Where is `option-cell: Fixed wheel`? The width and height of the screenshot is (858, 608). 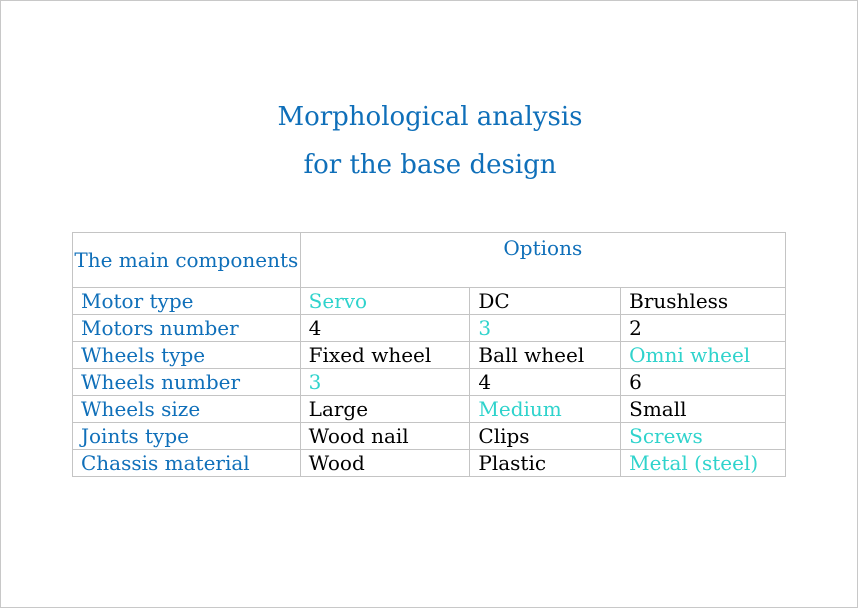 option-cell: Fixed wheel is located at coordinates (385, 355).